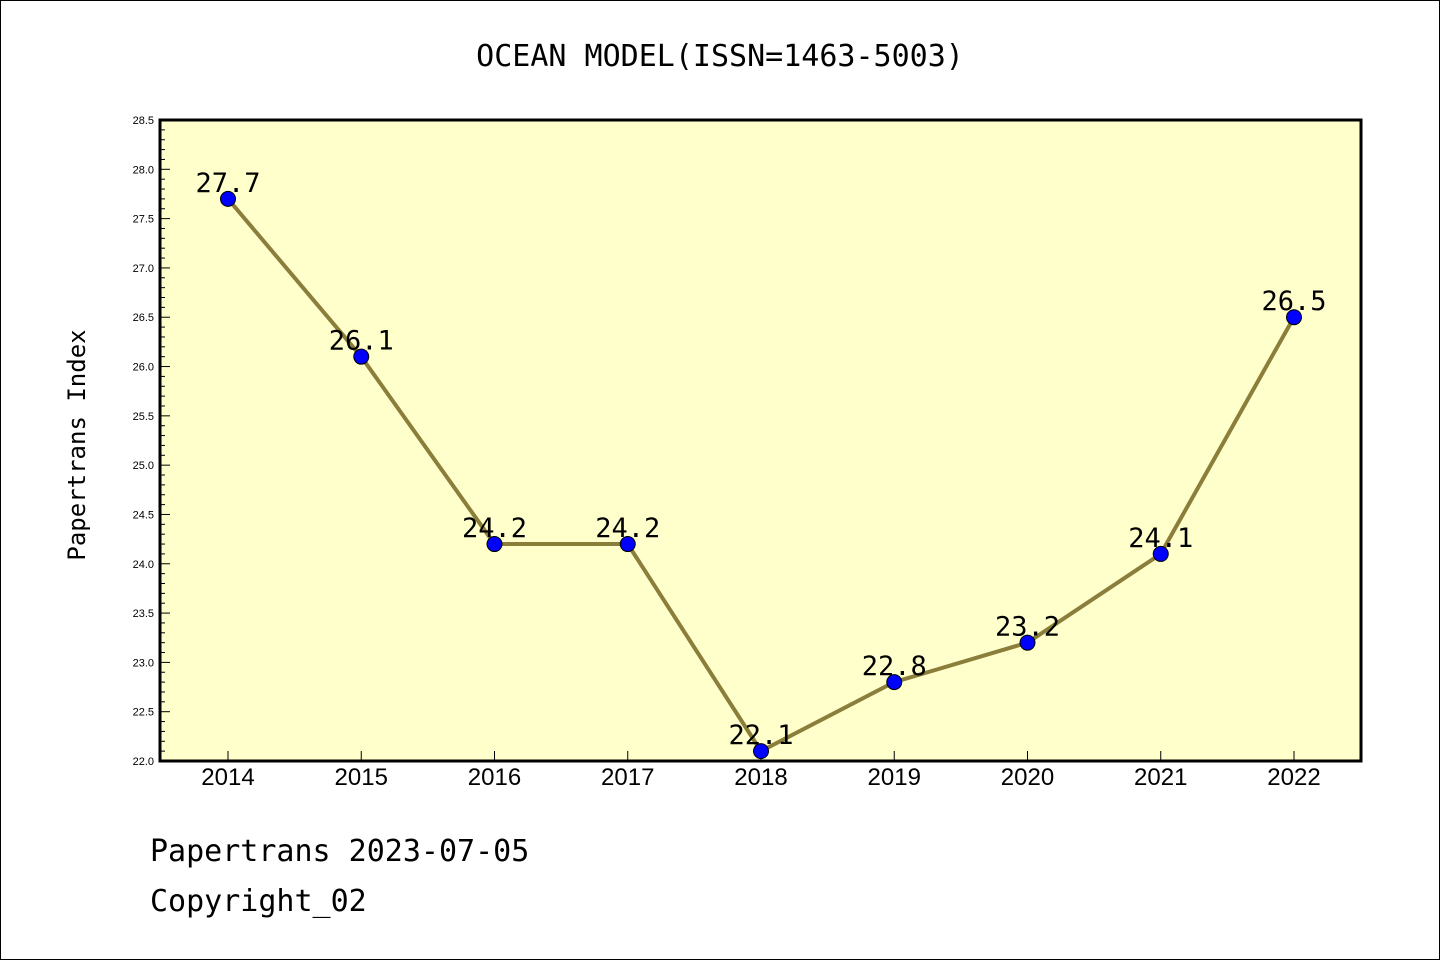 The height and width of the screenshot is (960, 1440). What do you see at coordinates (361, 341) in the screenshot?
I see `data-label: 26.1` at bounding box center [361, 341].